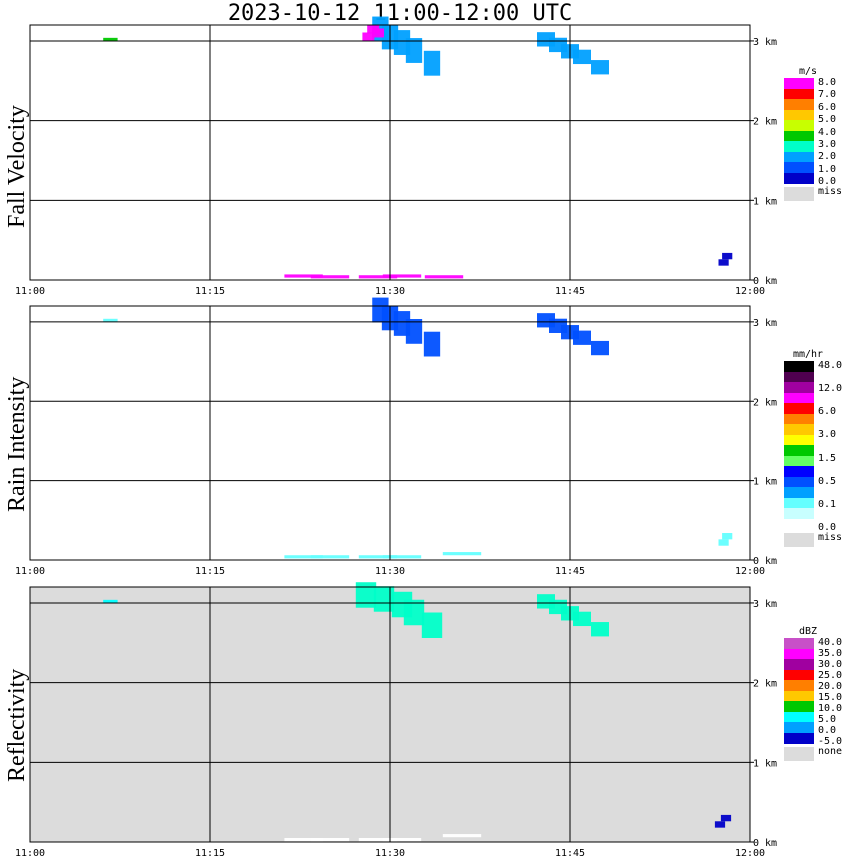 The image size is (850, 868). I want to click on fall-velocity-xtick-4: 12:00, so click(750, 291).